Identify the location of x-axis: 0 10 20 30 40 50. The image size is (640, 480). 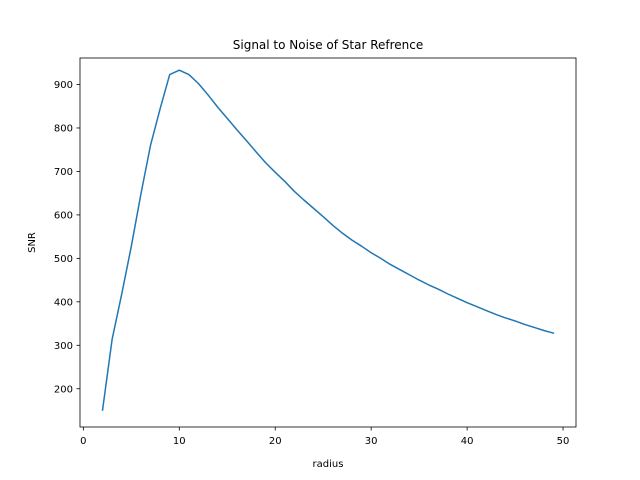
(324, 437).